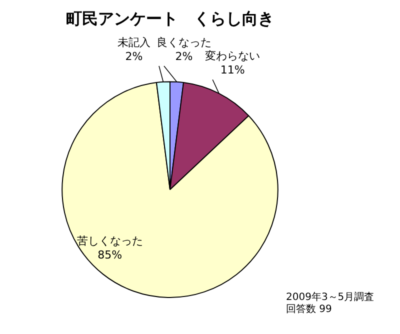 Image resolution: width=400 pixels, height=334 pixels. I want to click on slice-label: 変わらない, so click(232, 56).